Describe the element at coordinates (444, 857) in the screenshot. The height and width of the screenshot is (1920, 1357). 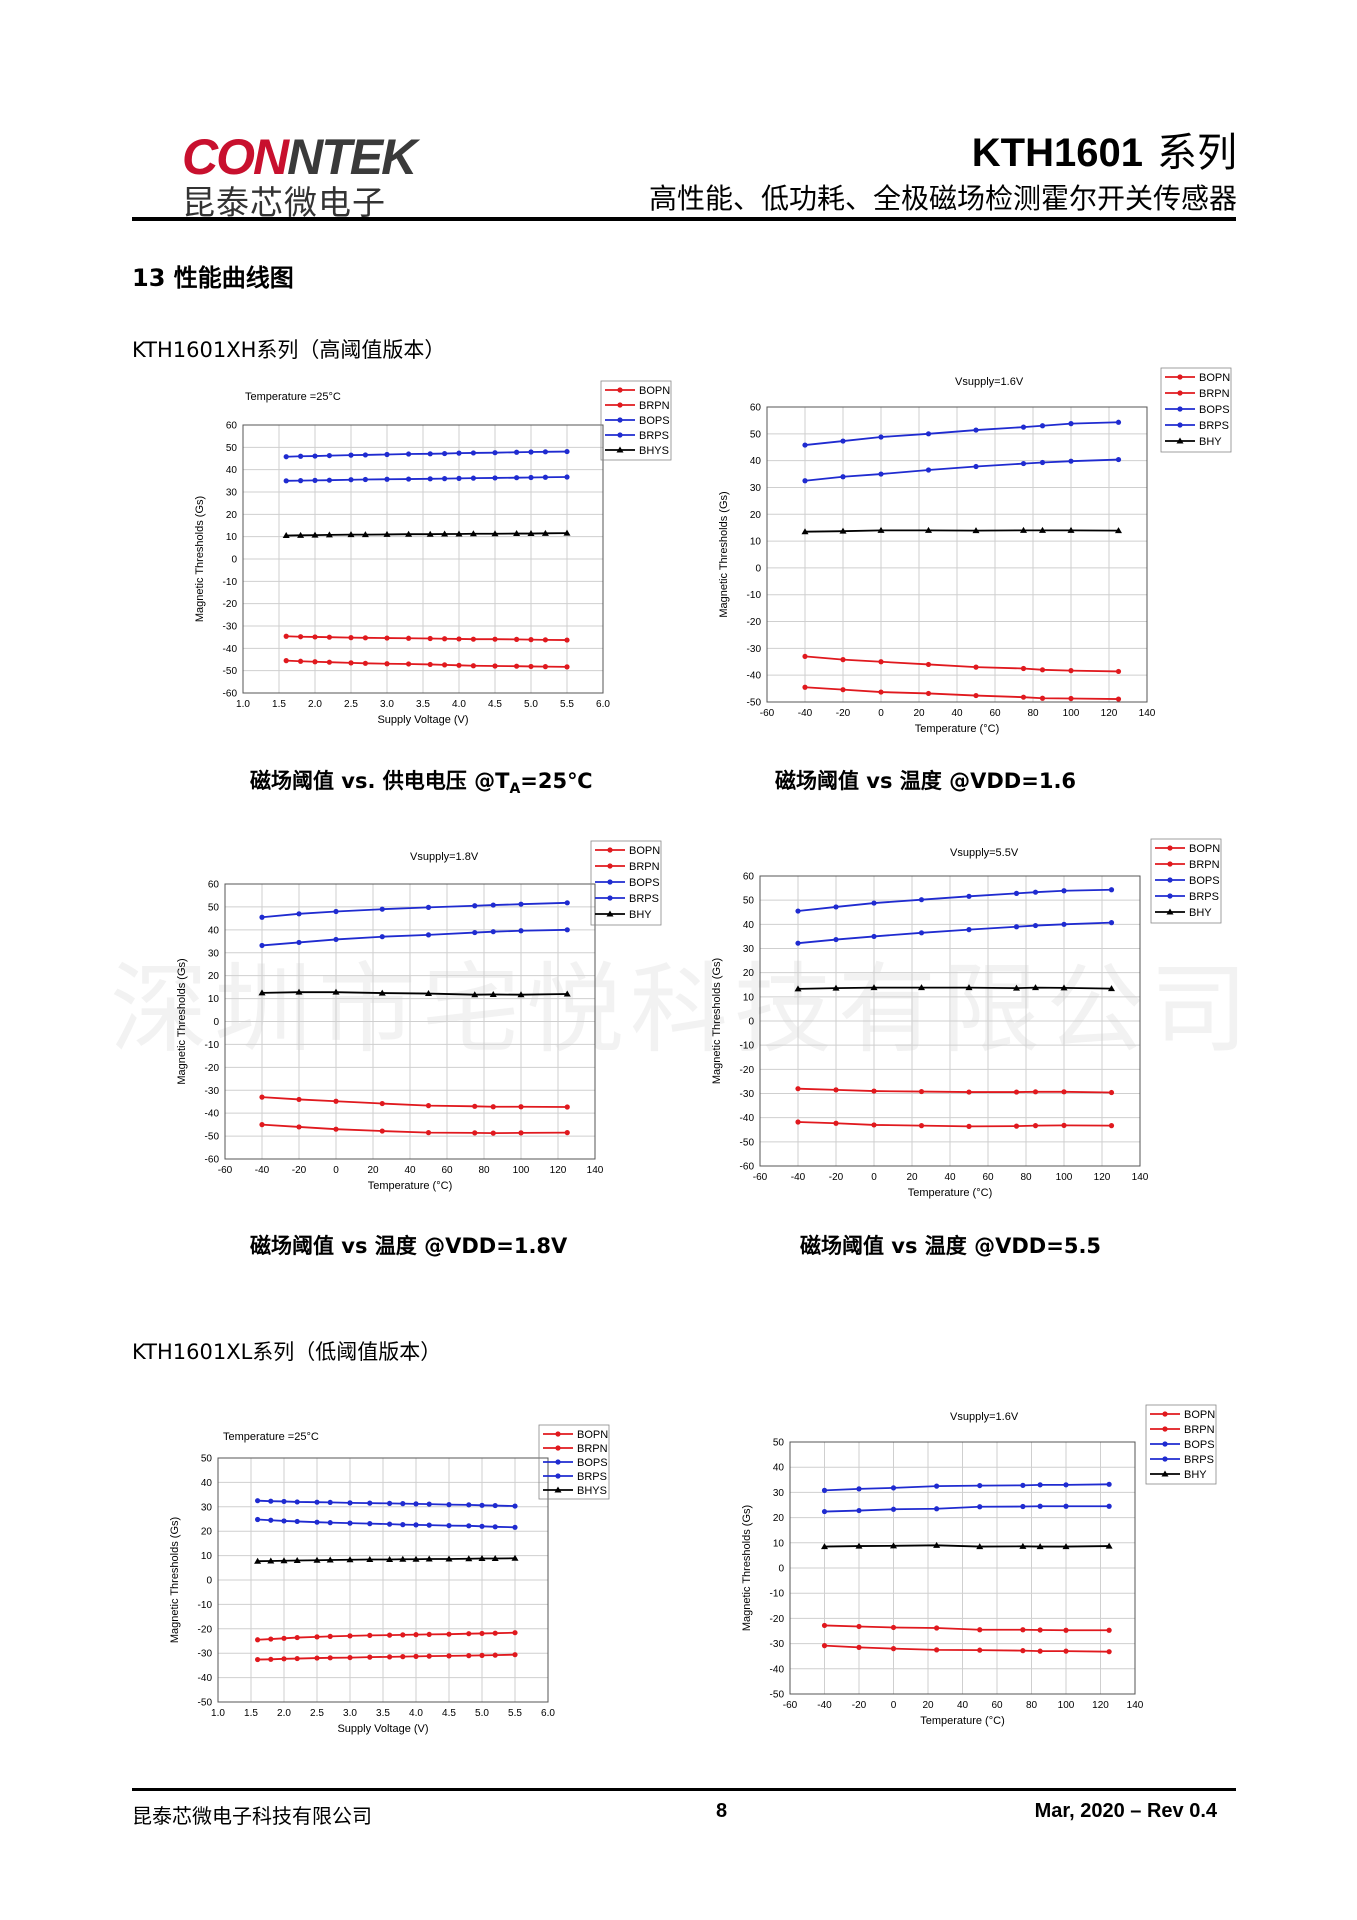
I see `chart-annotation: Vsupply=1.8V` at that location.